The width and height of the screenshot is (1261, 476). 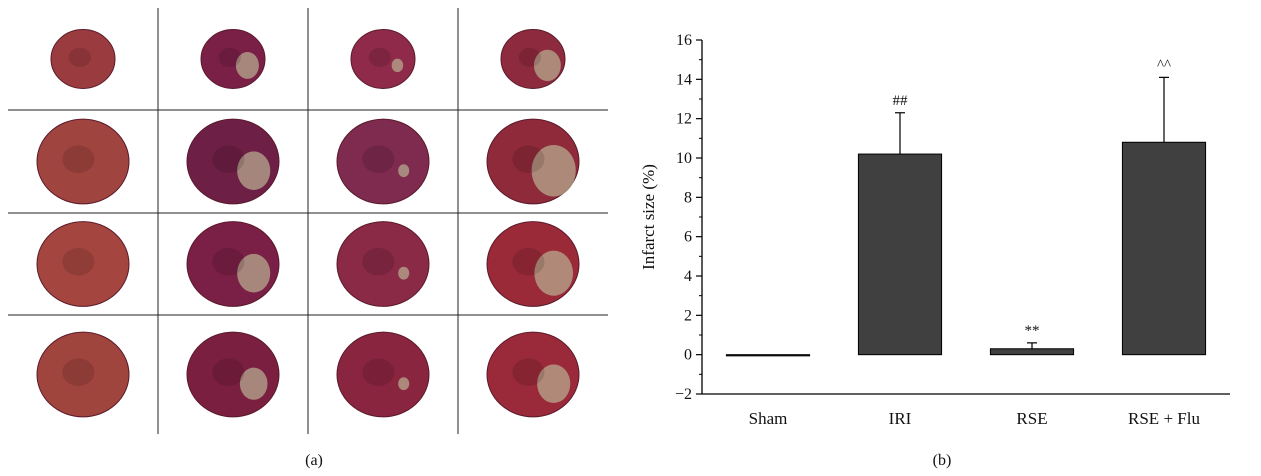 What do you see at coordinates (688, 355) in the screenshot?
I see `y-tick-label: 0` at bounding box center [688, 355].